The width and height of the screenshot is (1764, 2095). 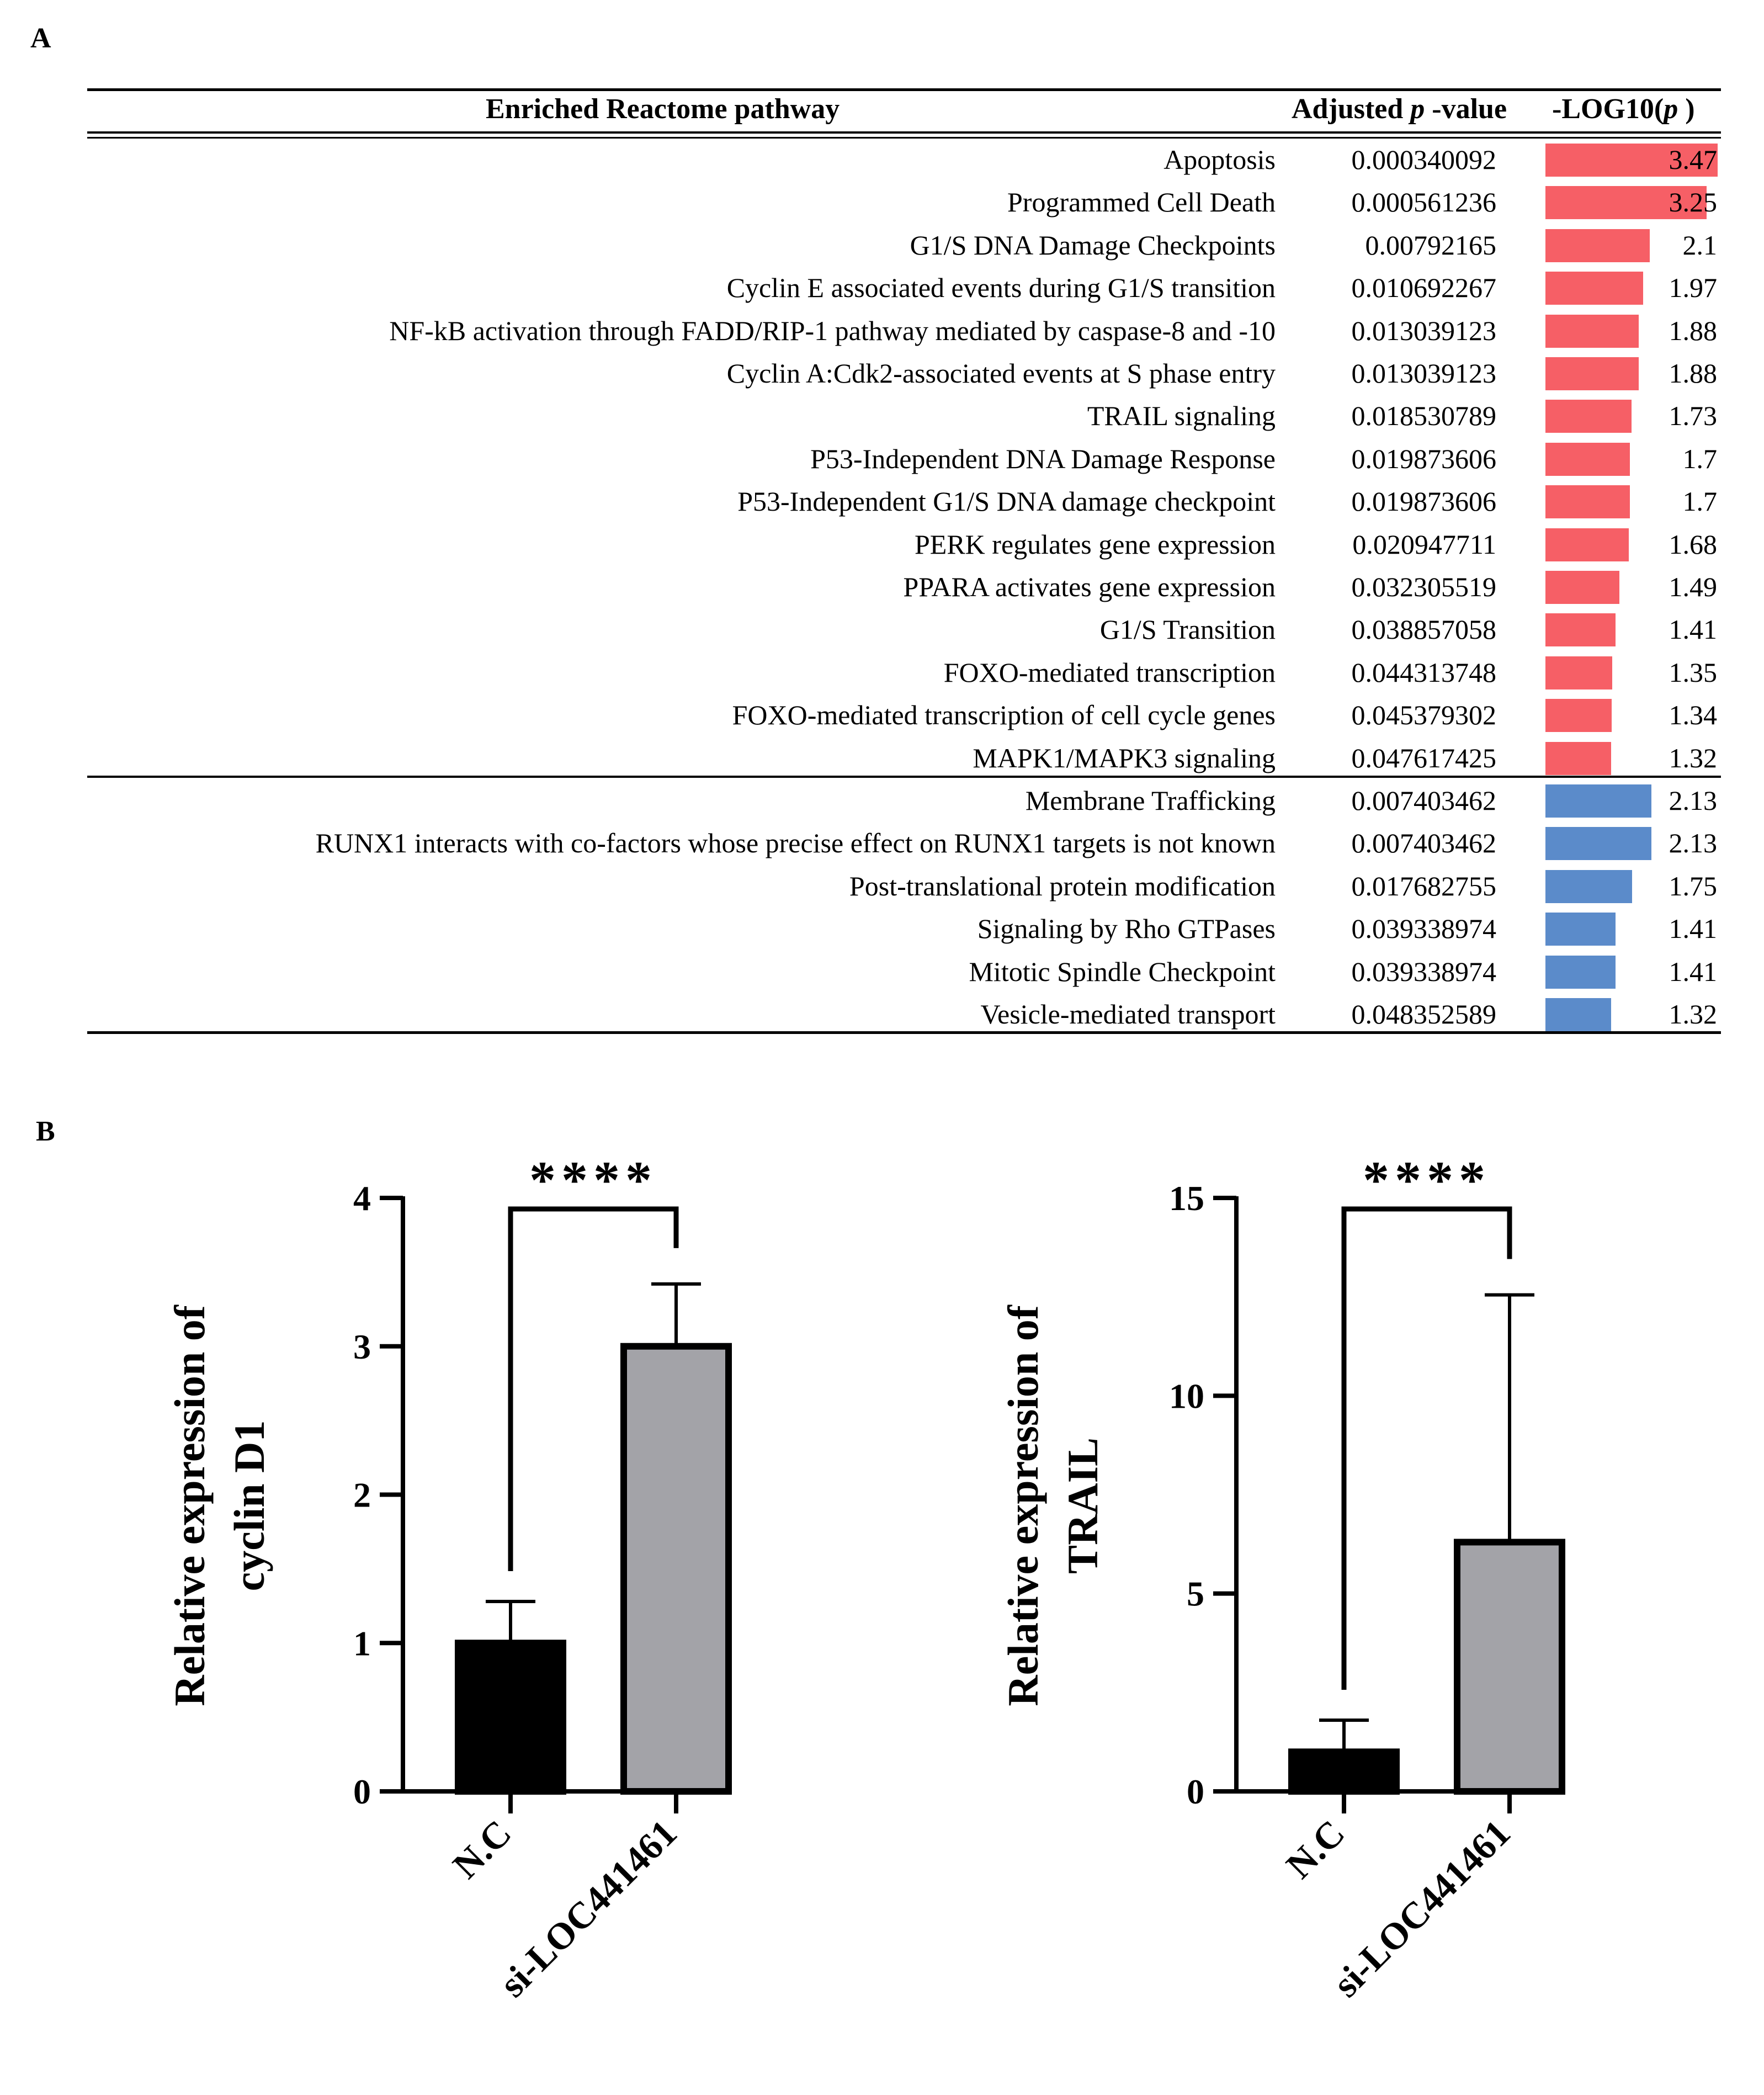 What do you see at coordinates (882, 630) in the screenshot?
I see `table-row: G1/S Transition 0.038857058 1.41` at bounding box center [882, 630].